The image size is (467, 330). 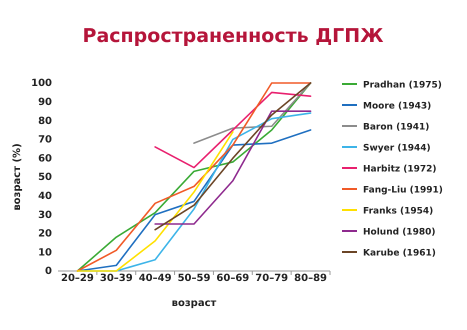 I want to click on legend-label: Harbitz (1972), so click(x=400, y=169).